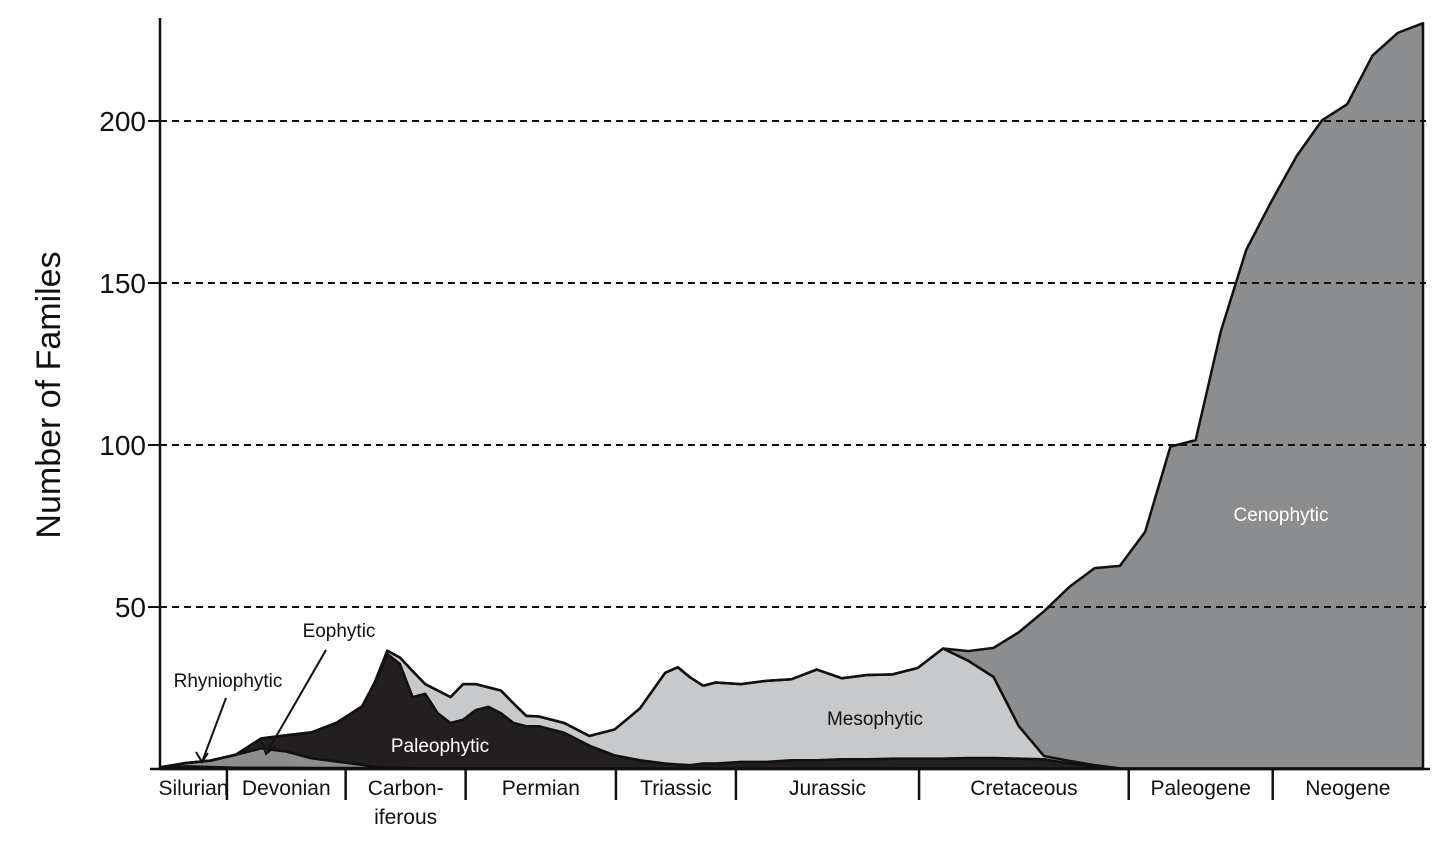  What do you see at coordinates (122, 283) in the screenshot?
I see `y-tick-label-150: 150` at bounding box center [122, 283].